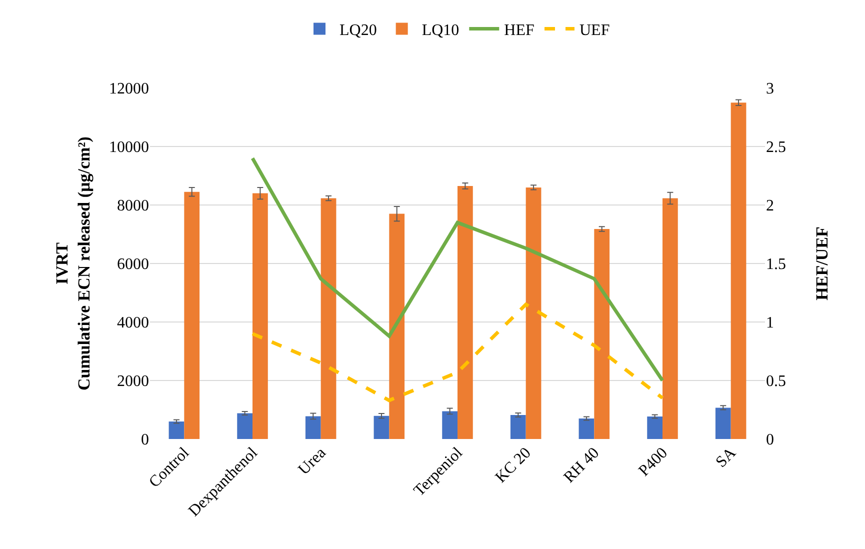 Image resolution: width=865 pixels, height=549 pixels. I want to click on legend-label: HEF, so click(519, 31).